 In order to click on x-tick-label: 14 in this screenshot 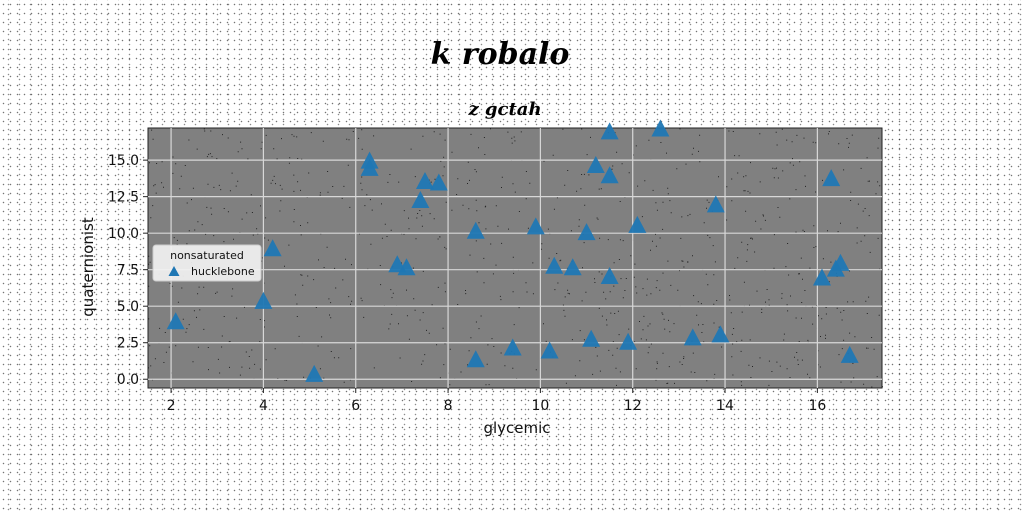, I will do `click(725, 406)`.